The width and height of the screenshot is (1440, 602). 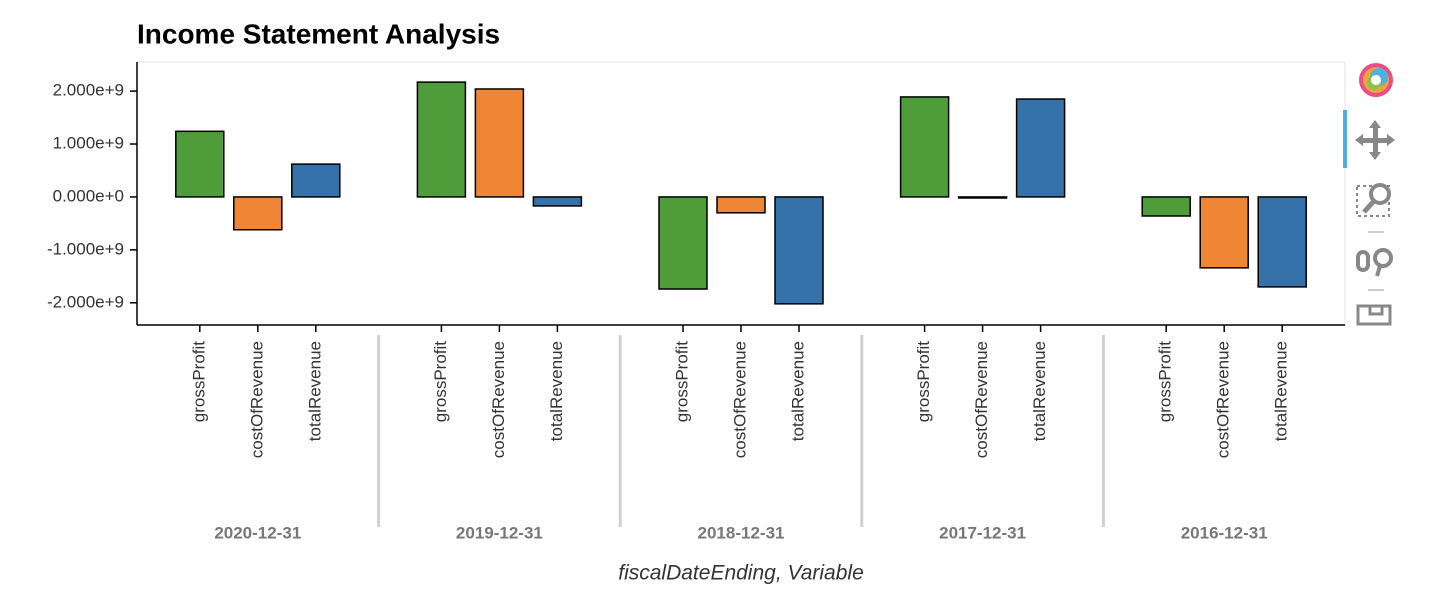 What do you see at coordinates (85, 248) in the screenshot?
I see `y-tick-label: -1.000e+9` at bounding box center [85, 248].